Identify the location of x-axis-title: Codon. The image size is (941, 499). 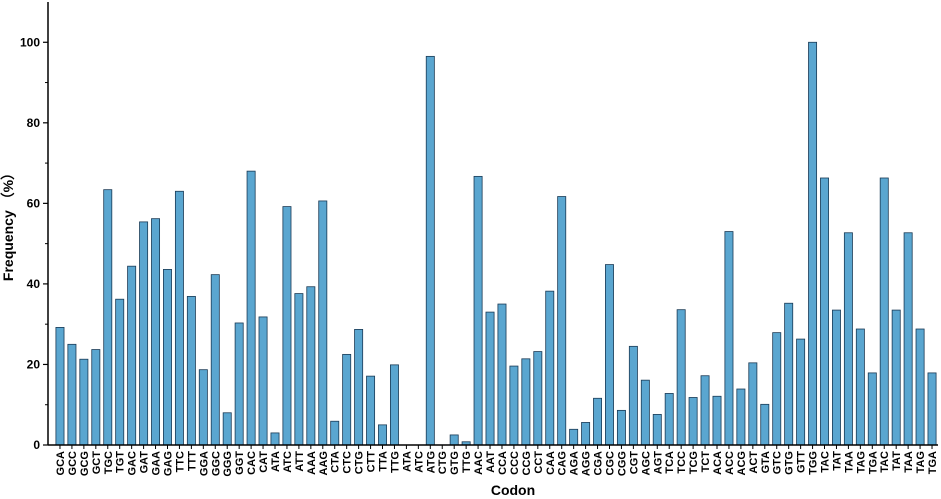
(513, 490).